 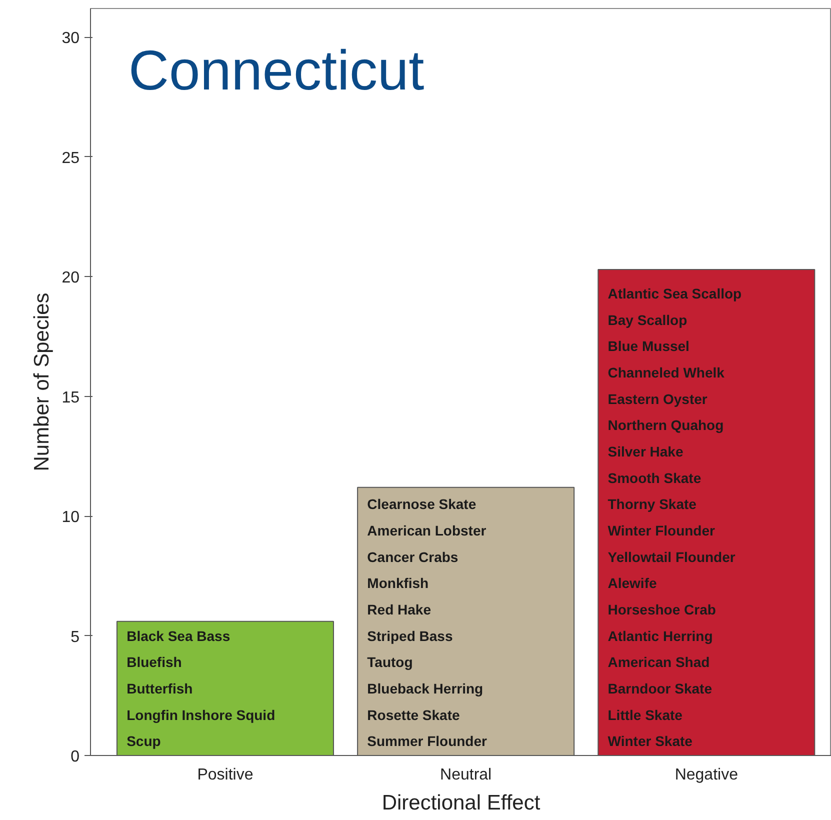 What do you see at coordinates (390, 662) in the screenshot?
I see `annotation: Tautog` at bounding box center [390, 662].